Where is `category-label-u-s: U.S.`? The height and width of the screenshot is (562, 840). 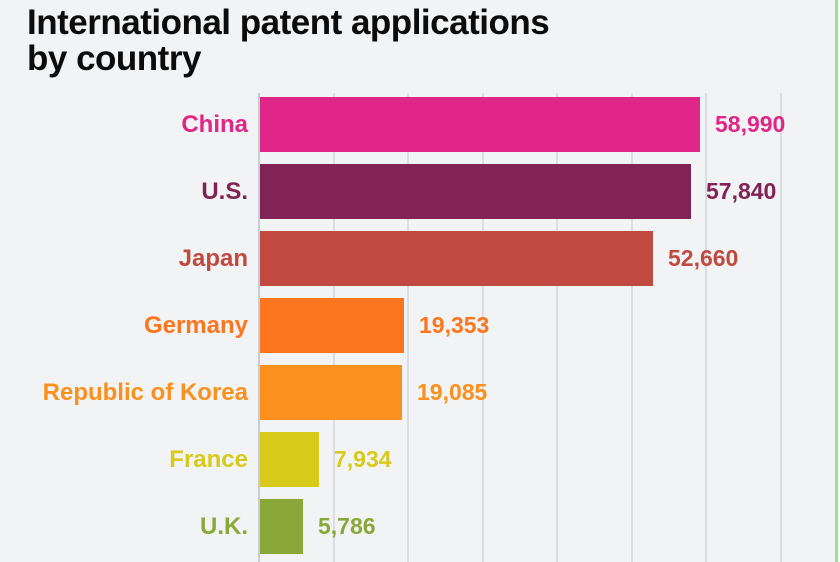
category-label-u-s: U.S. is located at coordinates (224, 191).